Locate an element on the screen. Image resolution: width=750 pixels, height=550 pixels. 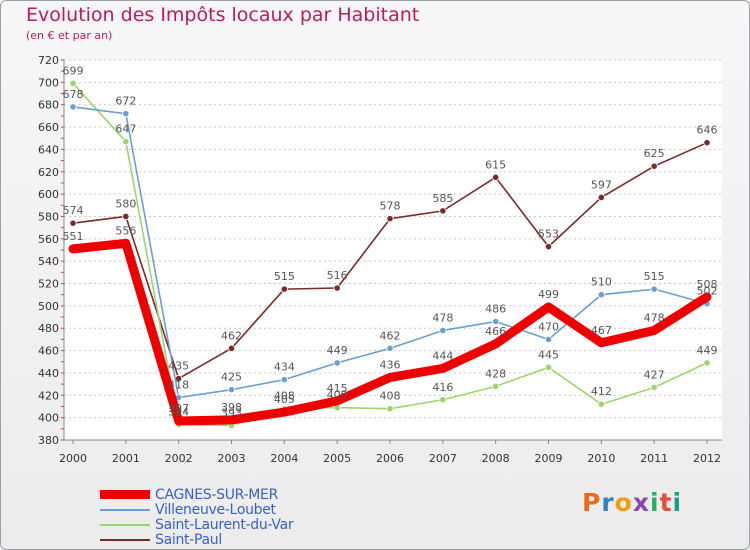
data-label: 578 is located at coordinates (390, 206).